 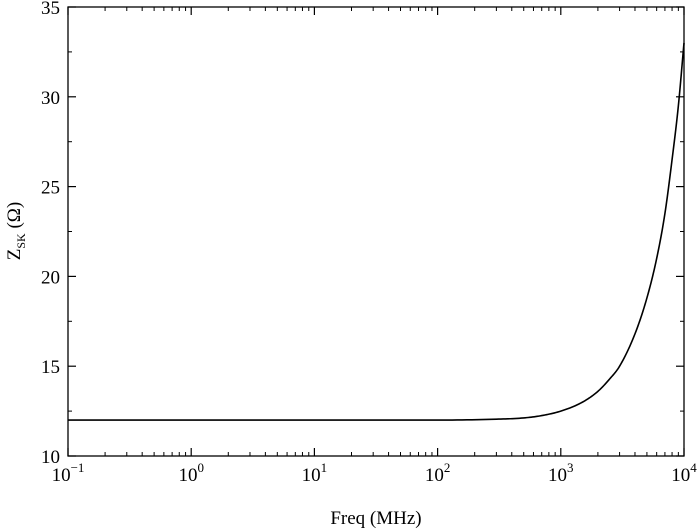 What do you see at coordinates (50, 234) in the screenshot?
I see `y-tick-labels: 10 15 20 25 30 35` at bounding box center [50, 234].